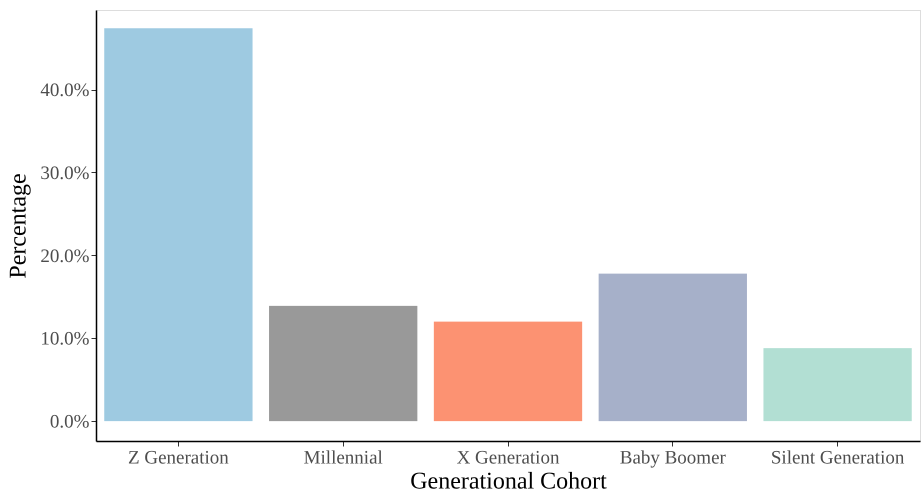 The height and width of the screenshot is (498, 922). Describe the element at coordinates (65, 173) in the screenshot. I see `y-tick-label: 30.0%` at that location.